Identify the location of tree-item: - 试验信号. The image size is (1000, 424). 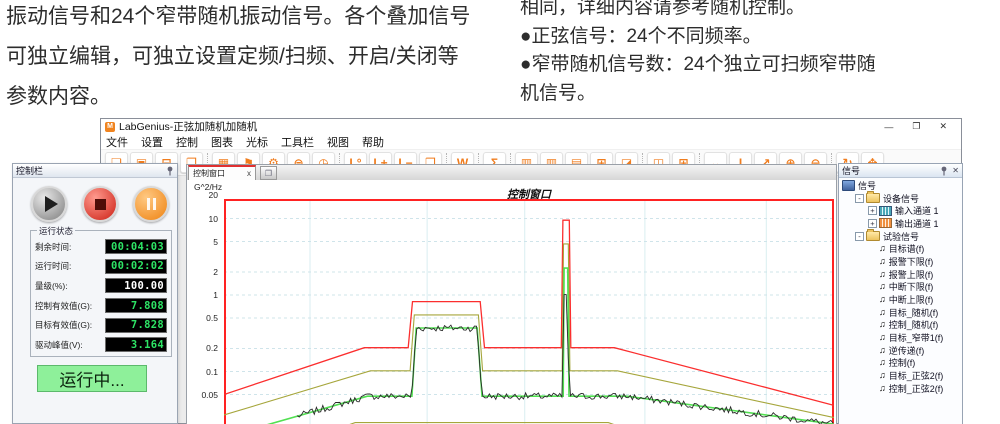
(901, 236).